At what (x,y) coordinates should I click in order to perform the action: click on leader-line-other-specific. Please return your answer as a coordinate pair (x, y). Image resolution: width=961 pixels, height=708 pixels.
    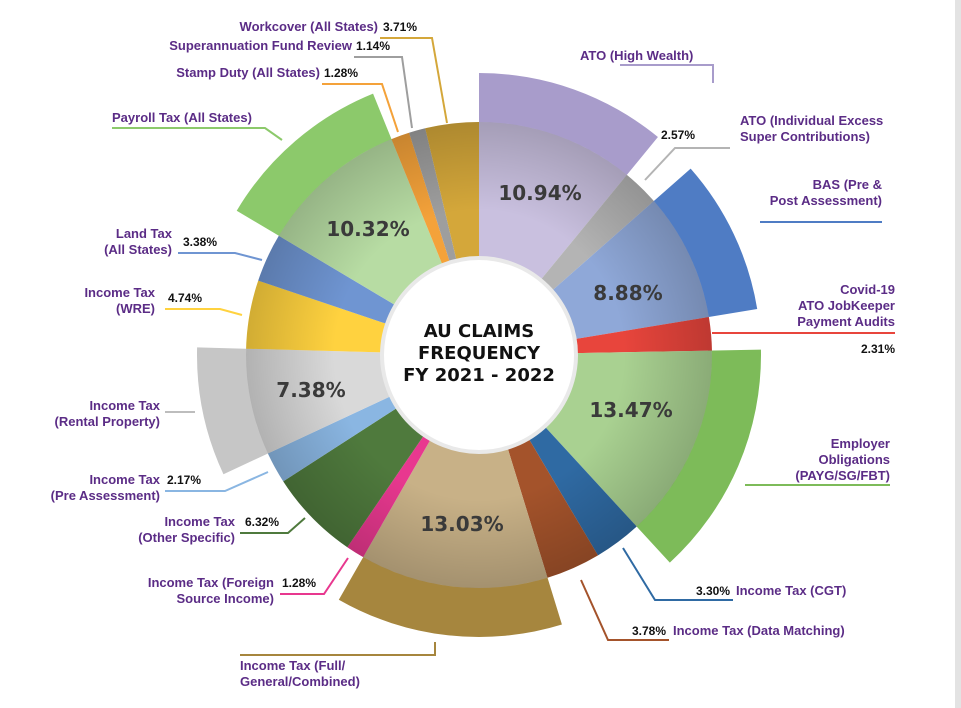
    Looking at the image, I should click on (273, 525).